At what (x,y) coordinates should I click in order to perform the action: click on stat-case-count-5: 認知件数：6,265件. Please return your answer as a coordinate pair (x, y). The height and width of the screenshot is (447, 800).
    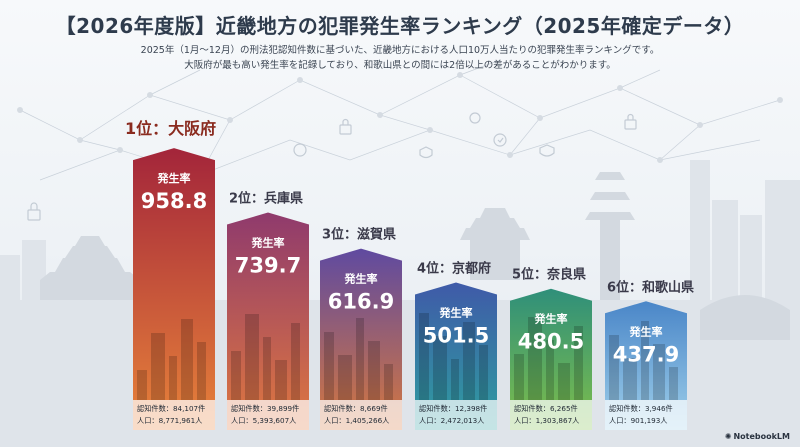
    Looking at the image, I should click on (546, 408).